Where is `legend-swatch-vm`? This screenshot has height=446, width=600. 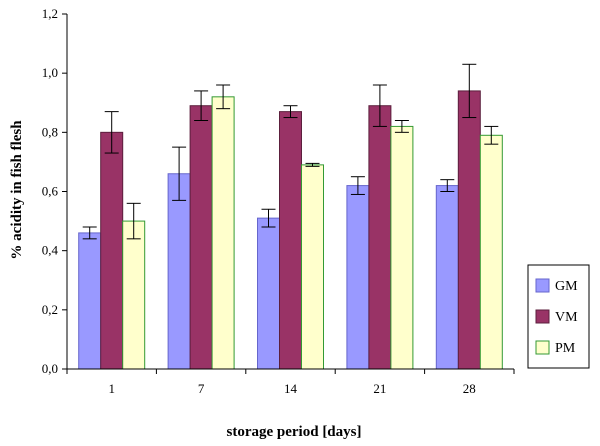
legend-swatch-vm is located at coordinates (542, 316).